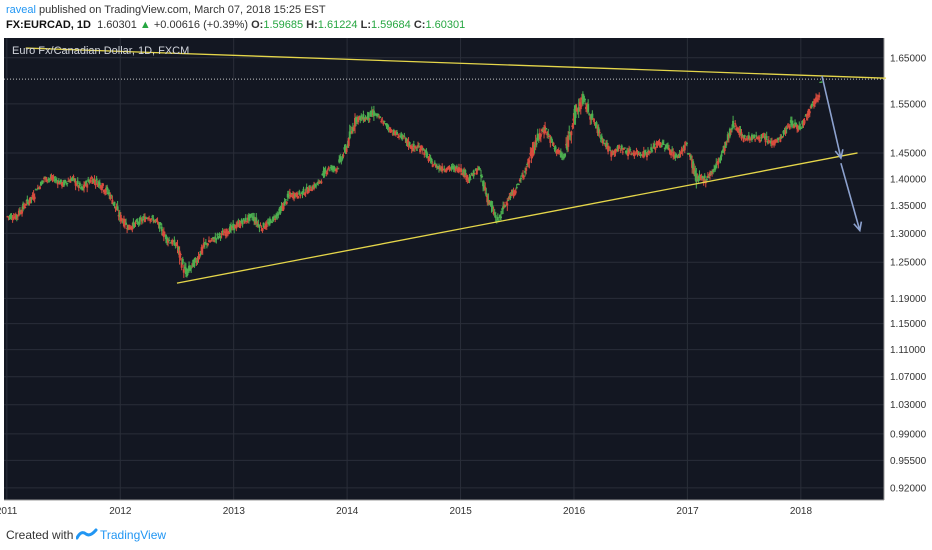  I want to click on tradingview-brand-link: TradingView, so click(133, 535).